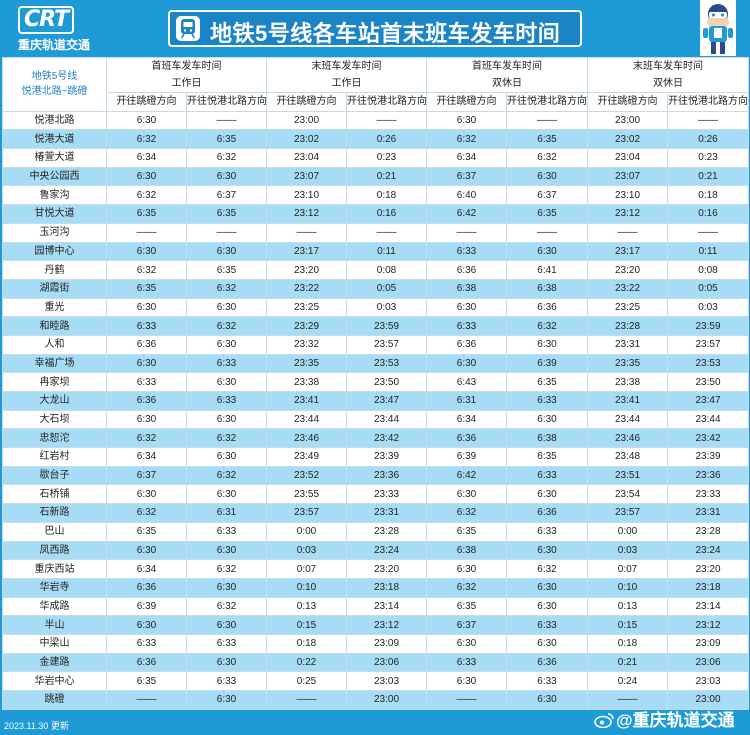 The width and height of the screenshot is (750, 735). I want to click on time-cell: 23:51, so click(627, 475).